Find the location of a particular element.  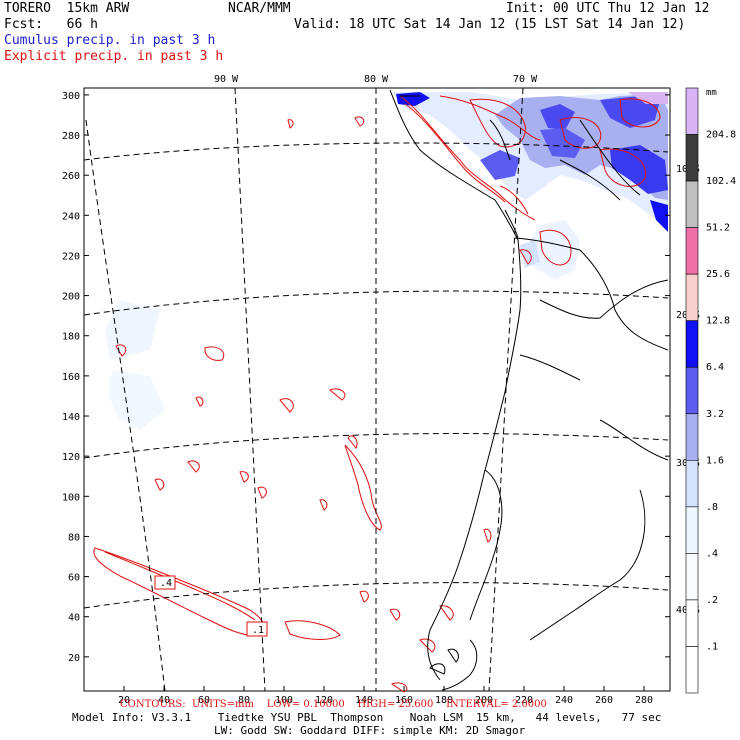

x-tick-label: 20 is located at coordinates (124, 700).